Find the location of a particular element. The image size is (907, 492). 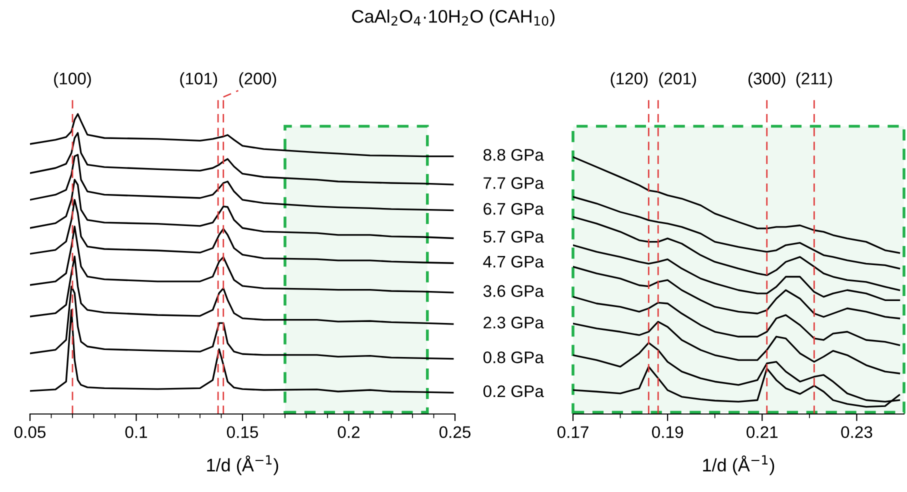

series-label: 4.7 GPa is located at coordinates (513, 262).